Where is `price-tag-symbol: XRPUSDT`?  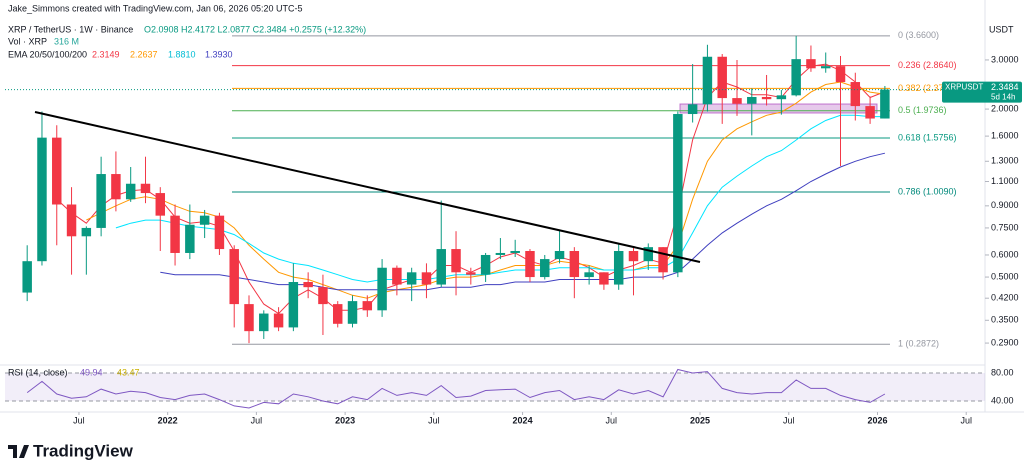
price-tag-symbol: XRPUSDT is located at coordinates (964, 87).